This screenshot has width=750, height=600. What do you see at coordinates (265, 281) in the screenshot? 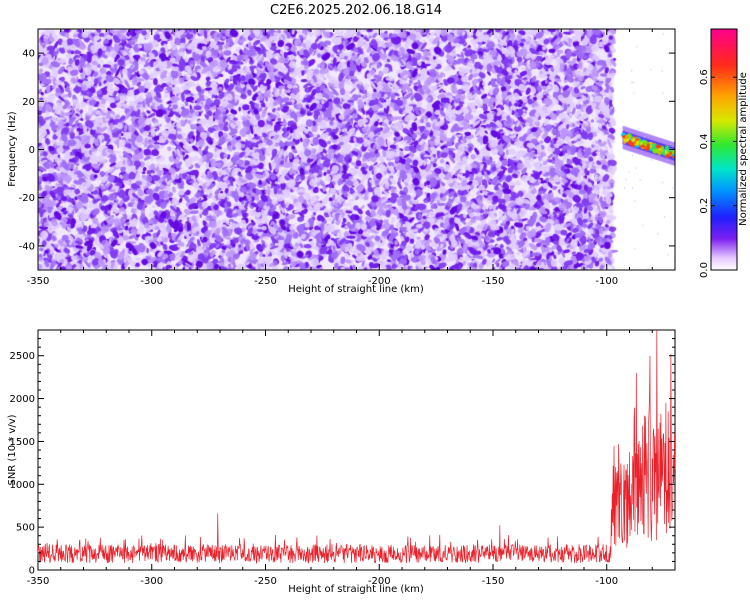
I see `spectrogram-x-tick-label: -250` at bounding box center [265, 281].